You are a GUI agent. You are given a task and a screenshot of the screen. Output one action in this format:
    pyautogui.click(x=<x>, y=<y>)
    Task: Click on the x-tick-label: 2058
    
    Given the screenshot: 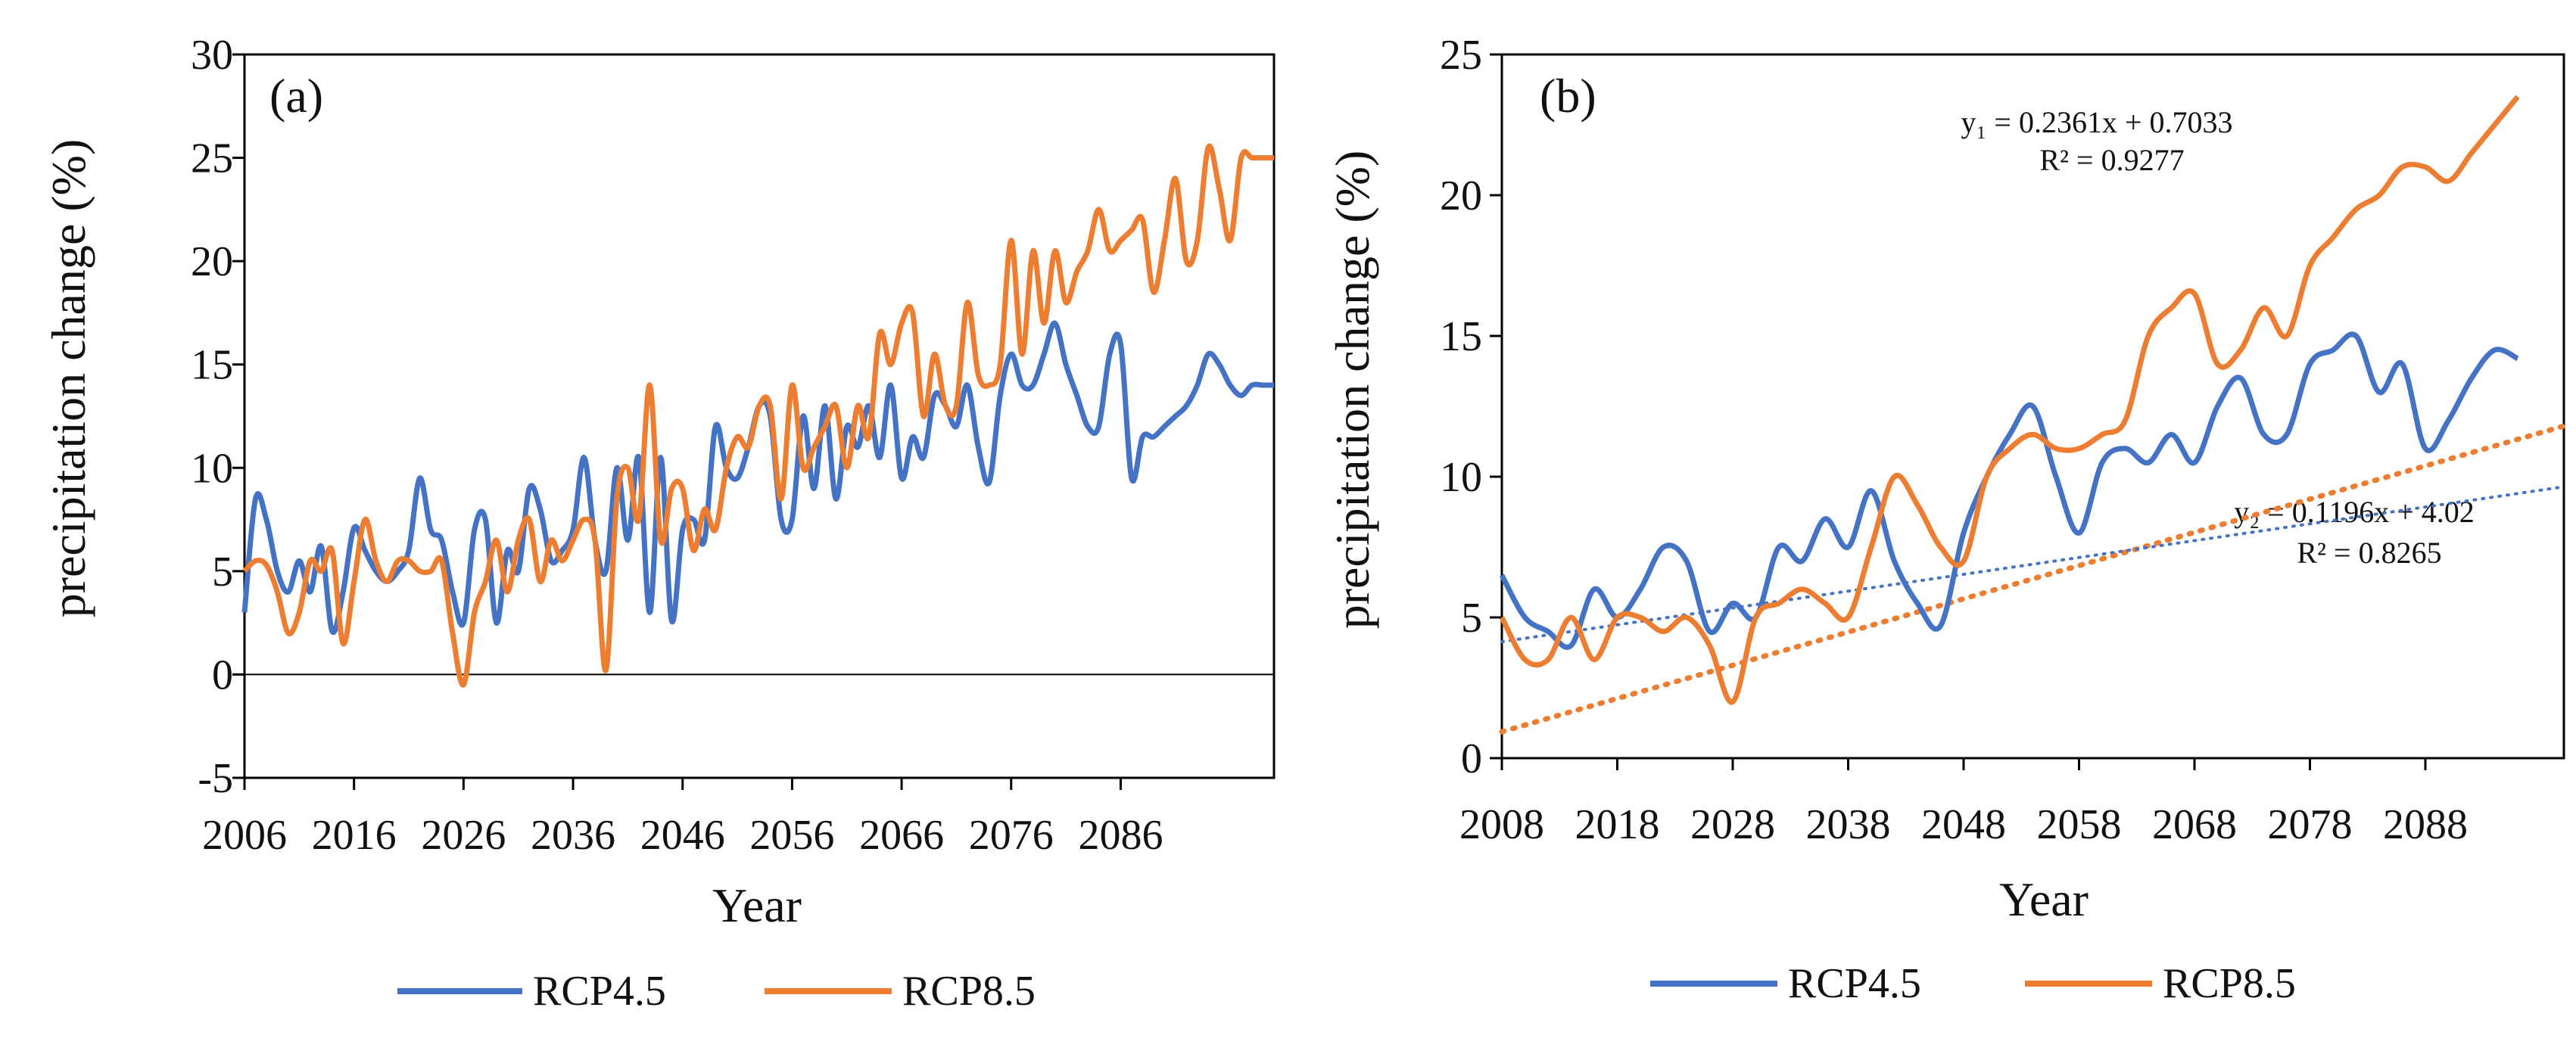 What is the action you would take?
    pyautogui.click(x=2079, y=824)
    